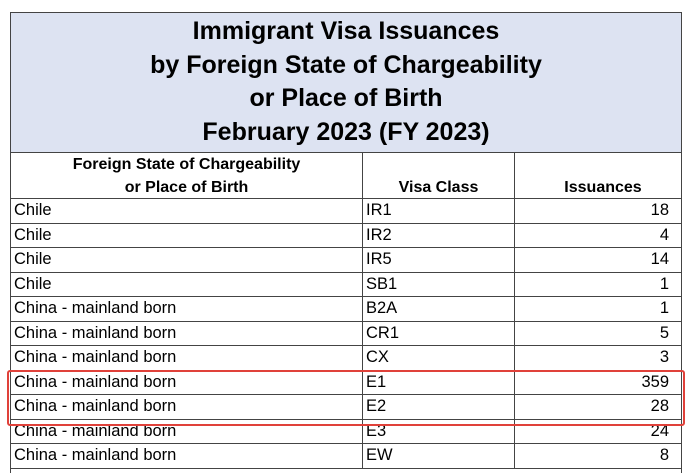 This screenshot has height=473, width=692. Describe the element at coordinates (438, 260) in the screenshot. I see `cell-visa-class: IR5` at that location.